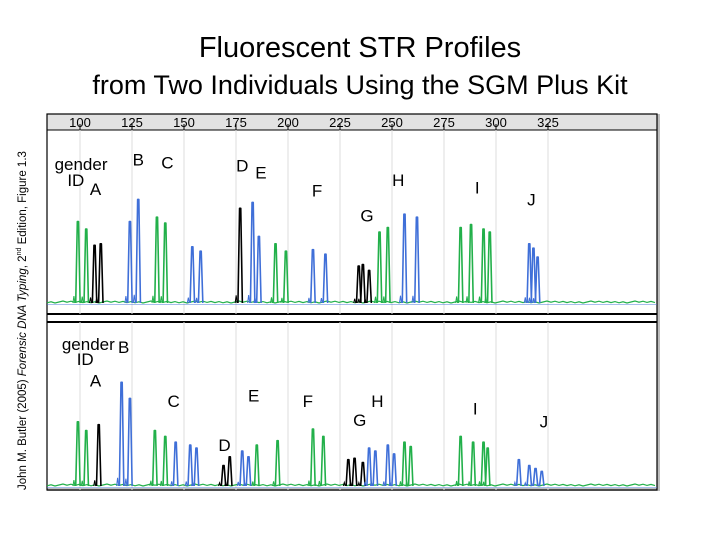 The height and width of the screenshot is (540, 720). What do you see at coordinates (392, 122) in the screenshot?
I see `tick-label: 250` at bounding box center [392, 122].